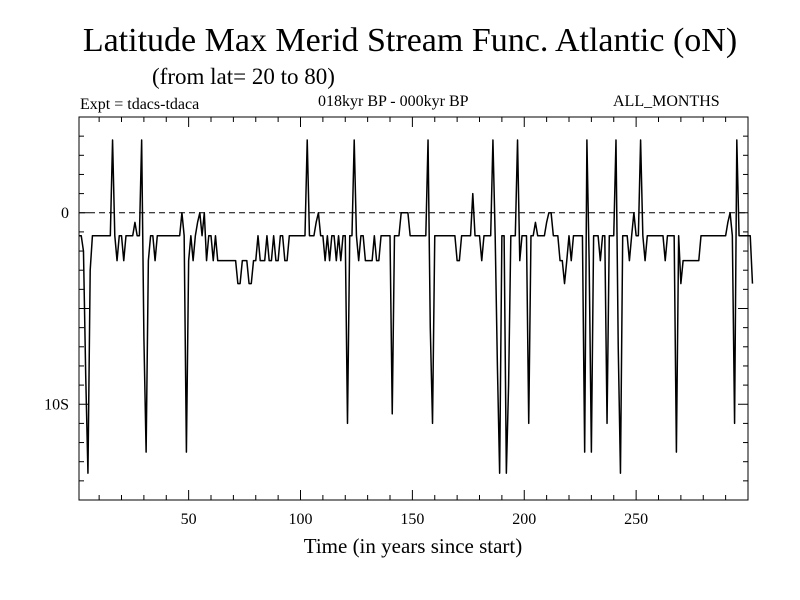  I want to click on experiment-label: Expt = tdacs-tdaca, so click(140, 104).